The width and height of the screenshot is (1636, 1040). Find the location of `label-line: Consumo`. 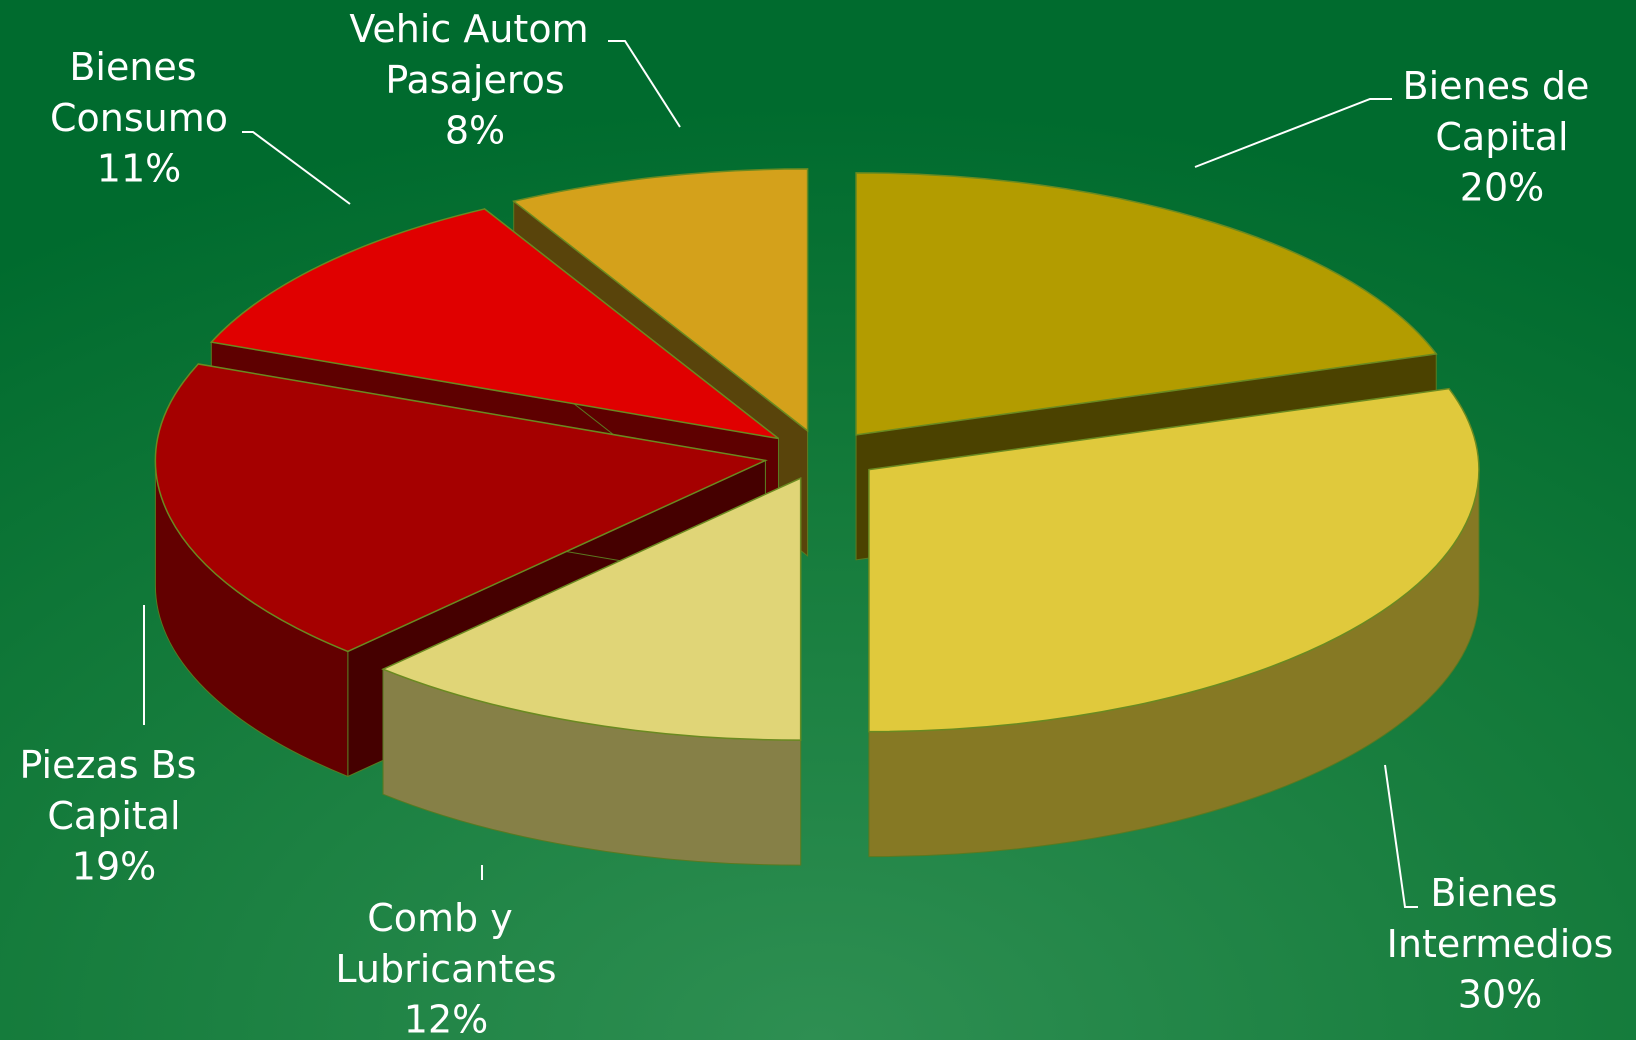

label-line: Consumo is located at coordinates (139, 118).